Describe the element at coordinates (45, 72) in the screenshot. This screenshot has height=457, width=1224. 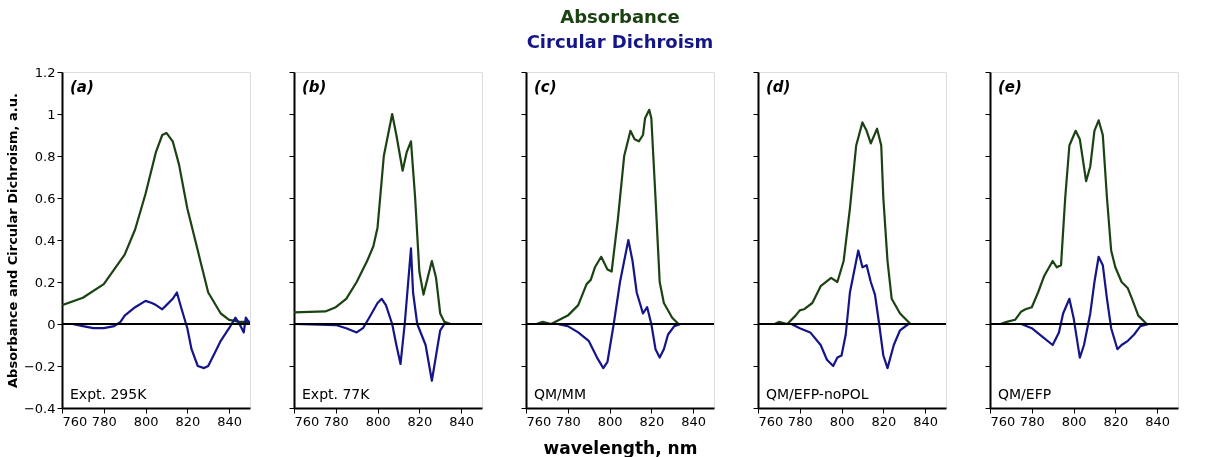
I see `y-tick-label: 1.2` at that location.